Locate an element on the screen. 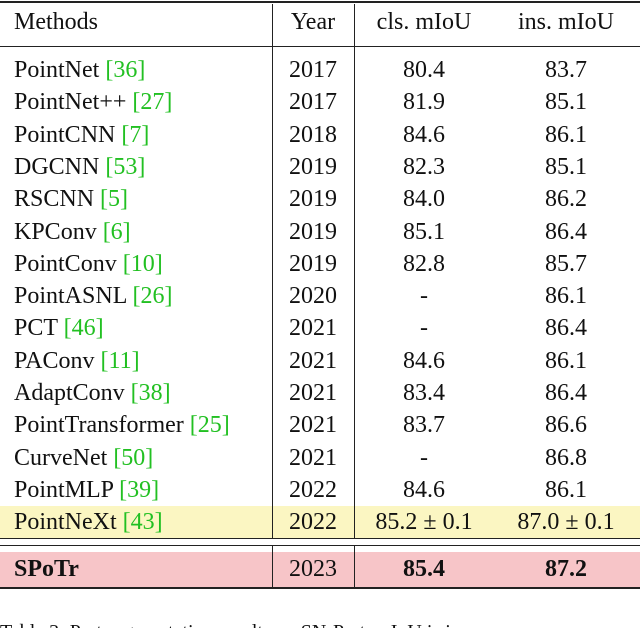 This screenshot has height=628, width=640. cell: 82.8 is located at coordinates (424, 263).